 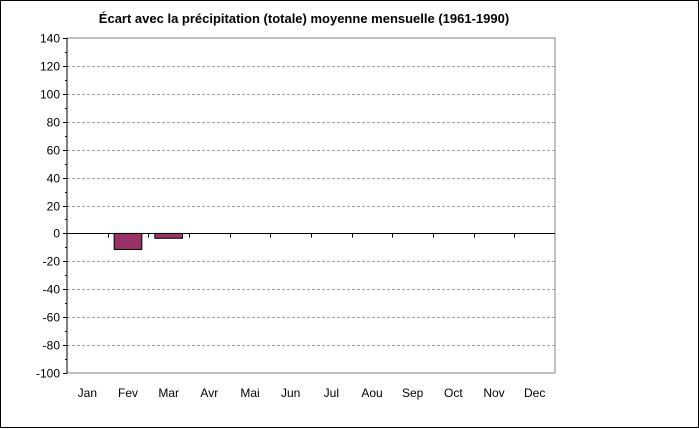 What do you see at coordinates (87, 393) in the screenshot?
I see `x-tick-label-jan: Jan` at bounding box center [87, 393].